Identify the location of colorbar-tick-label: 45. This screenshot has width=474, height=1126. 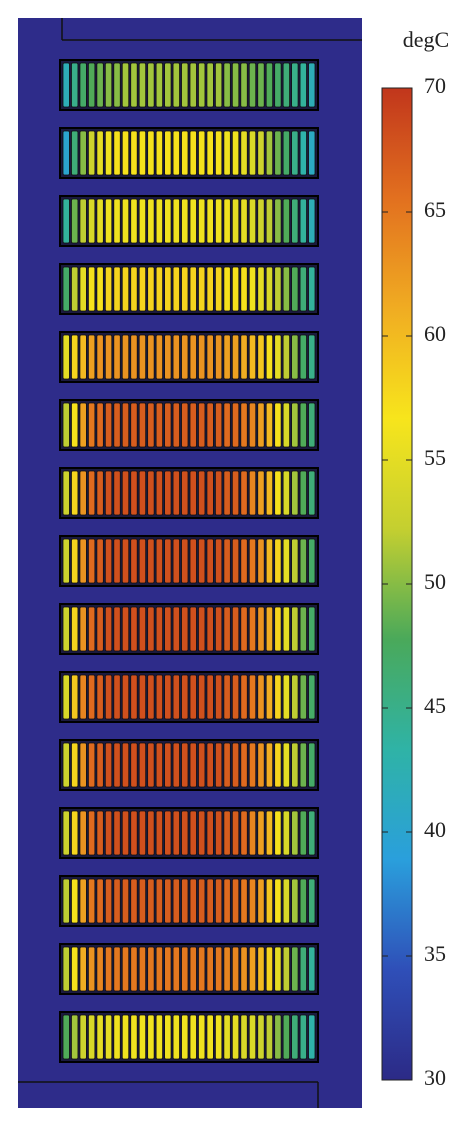
(435, 705).